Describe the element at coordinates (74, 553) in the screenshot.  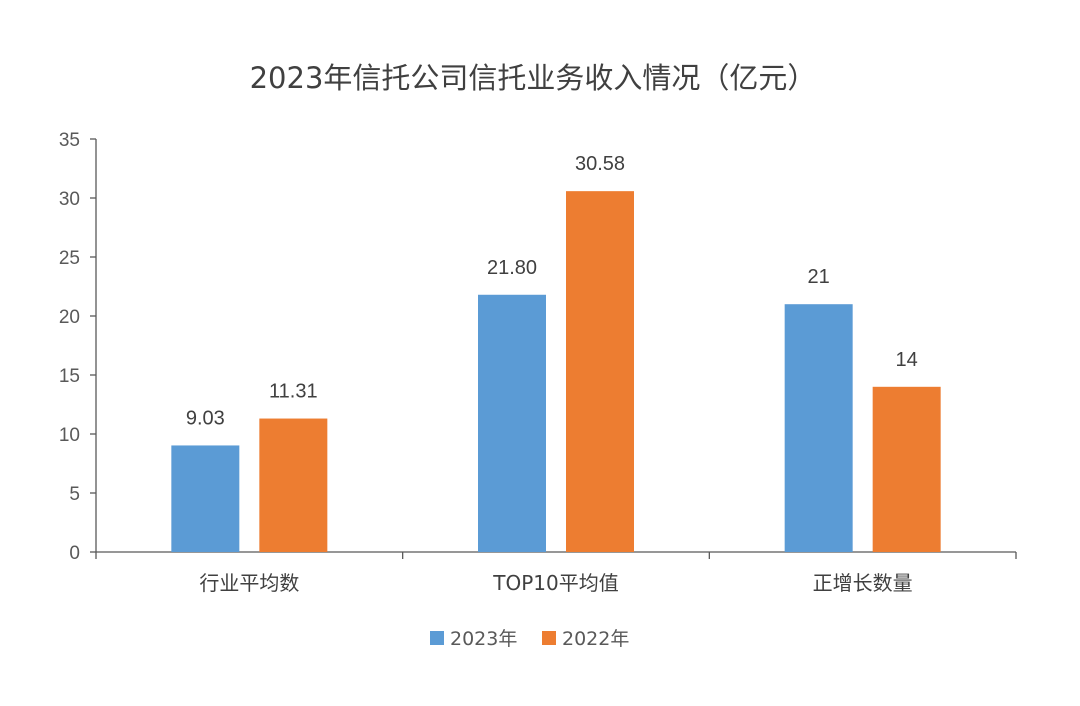
I see `y-tick-label: 0` at that location.